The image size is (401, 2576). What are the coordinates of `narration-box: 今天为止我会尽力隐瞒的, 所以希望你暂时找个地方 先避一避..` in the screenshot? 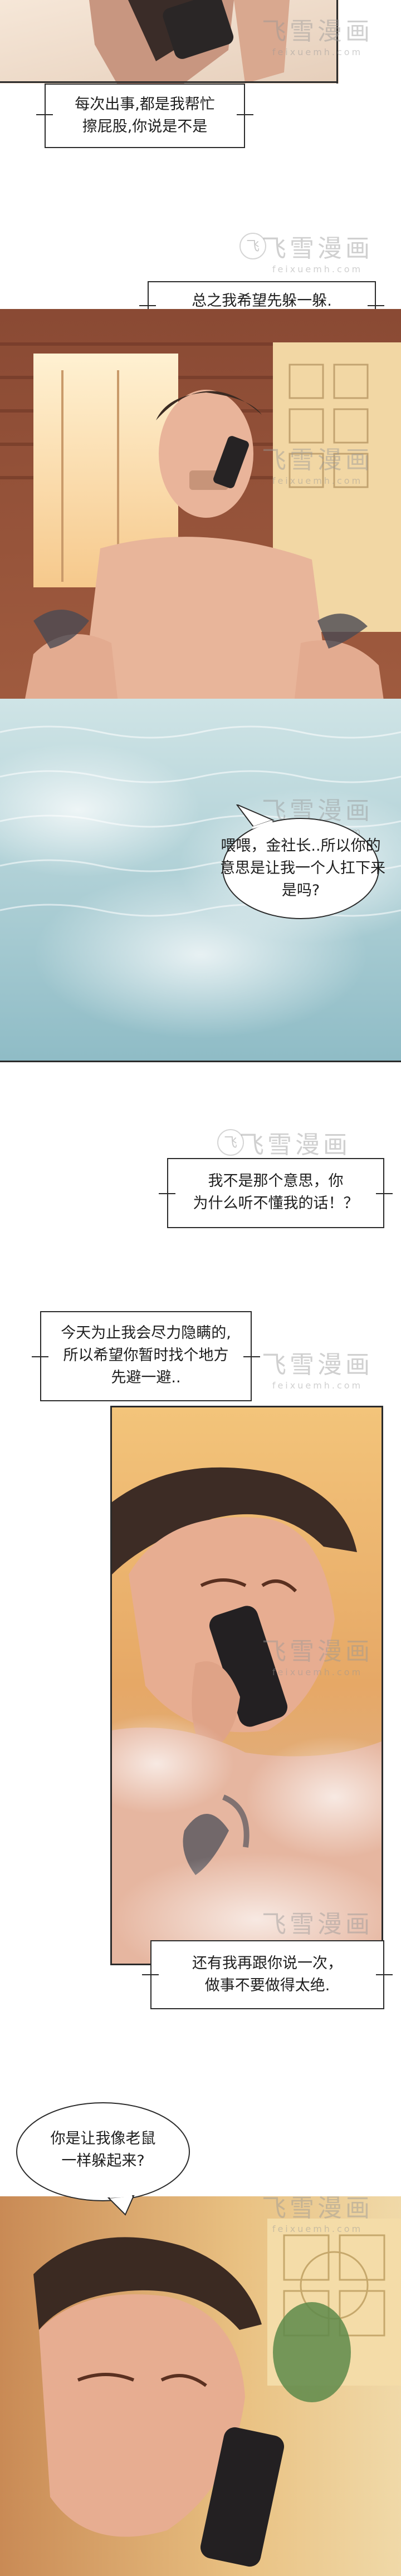 It's located at (146, 1356).